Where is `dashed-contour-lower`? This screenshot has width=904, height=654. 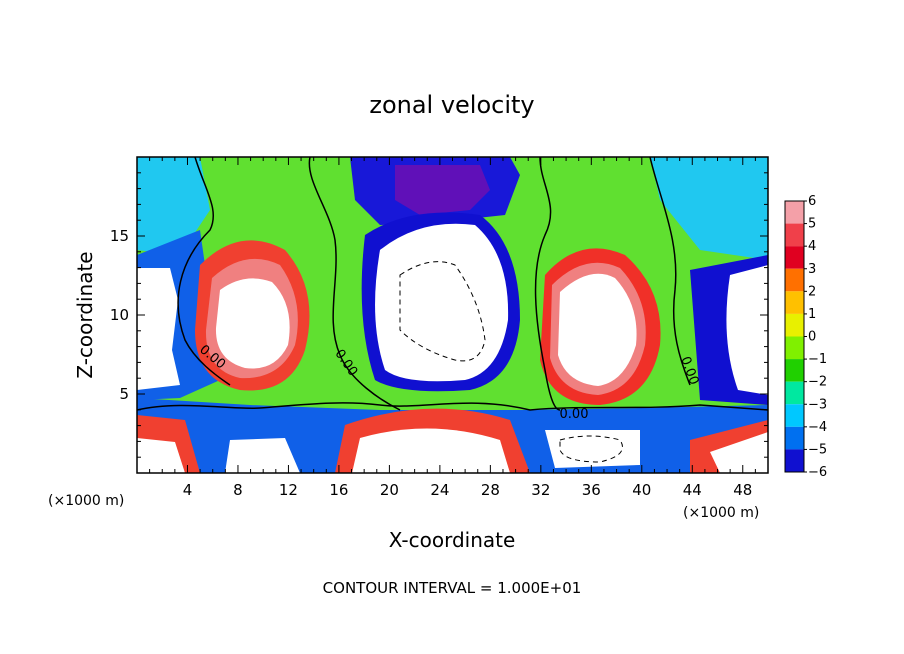
dashed-contour-lower is located at coordinates (591, 449).